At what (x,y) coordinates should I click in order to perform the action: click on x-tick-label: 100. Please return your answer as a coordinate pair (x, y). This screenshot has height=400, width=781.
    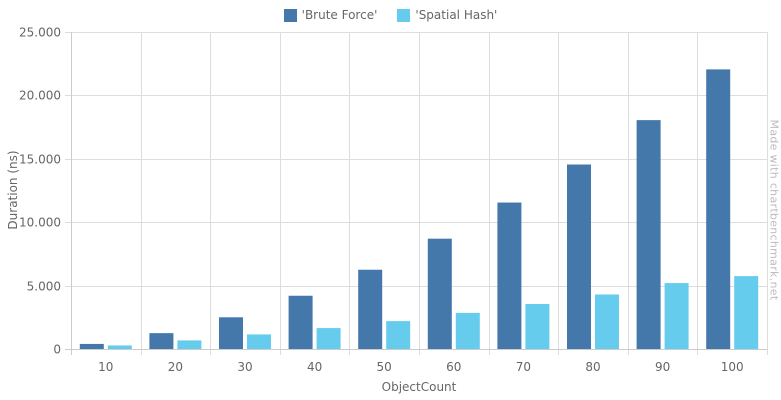
    Looking at the image, I should click on (732, 367).